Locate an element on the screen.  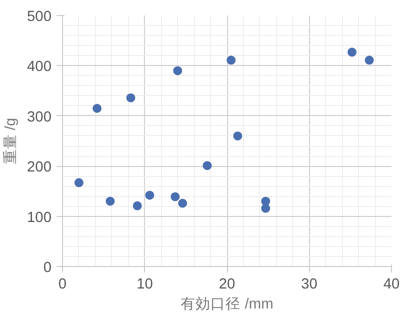
x-tick-label: 30 is located at coordinates (309, 284).